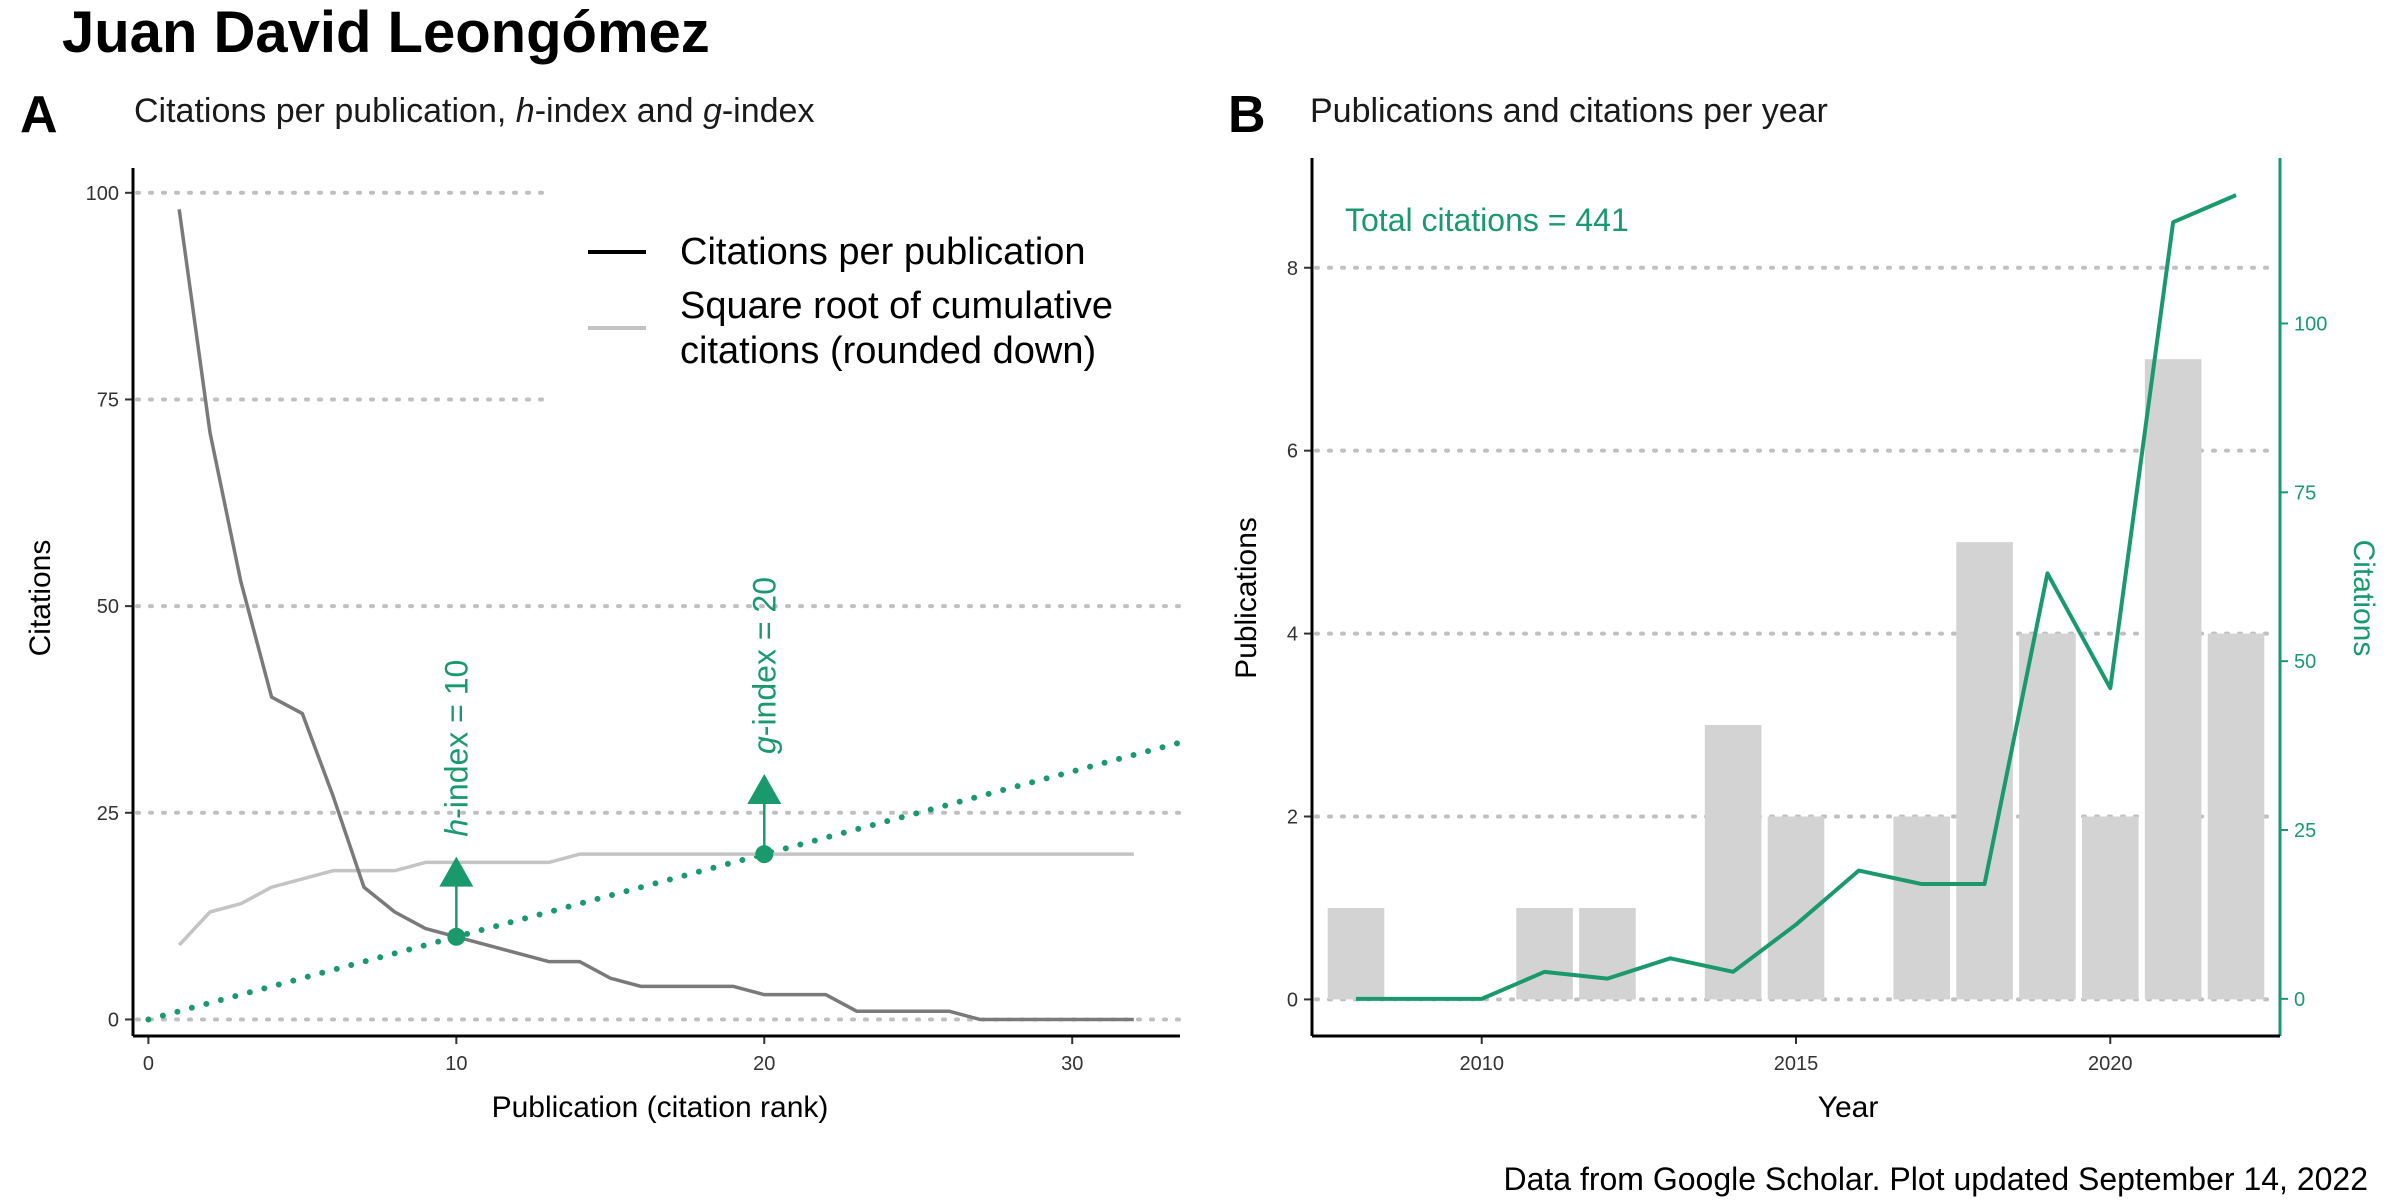  Describe the element at coordinates (1299, 634) in the screenshot. I see `panel-b-y-ticks: 0 2 4 6 8` at that location.